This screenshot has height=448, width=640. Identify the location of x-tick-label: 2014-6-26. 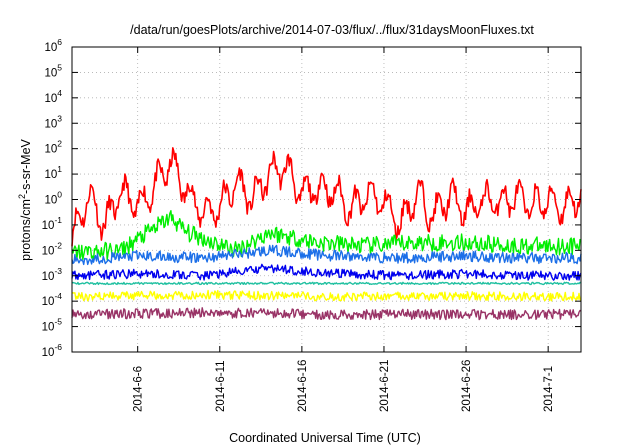
(467, 386).